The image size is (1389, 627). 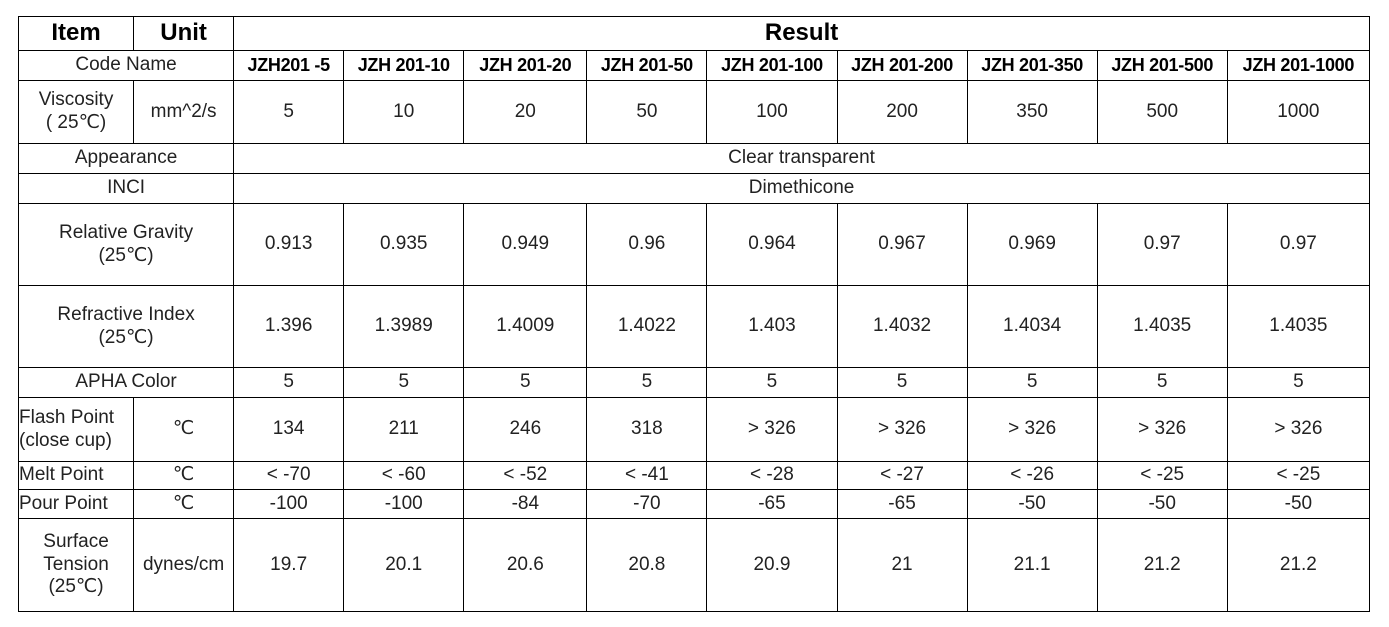 I want to click on row-value: 21.1, so click(x=1032, y=565).